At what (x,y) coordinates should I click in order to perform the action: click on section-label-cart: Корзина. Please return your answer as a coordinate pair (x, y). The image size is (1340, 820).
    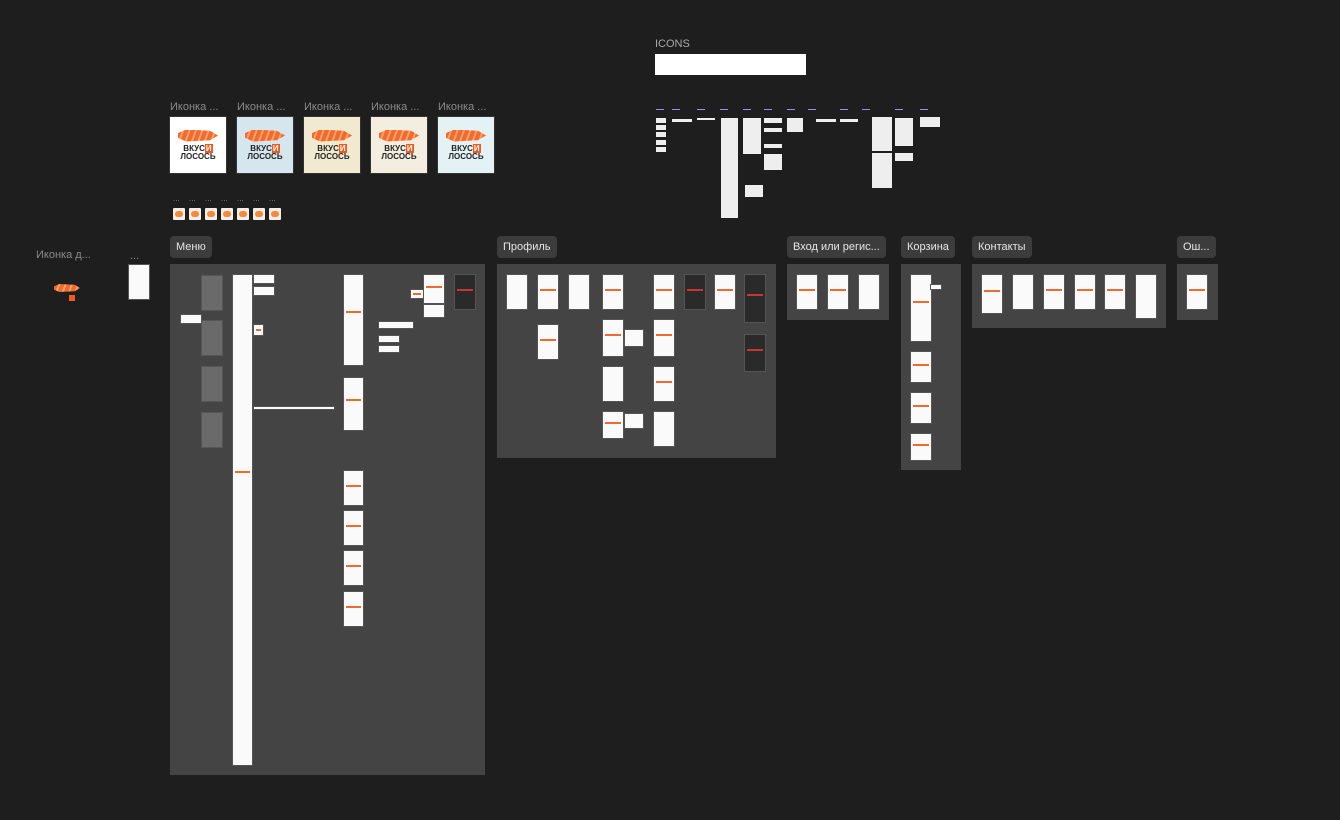
    Looking at the image, I should click on (928, 247).